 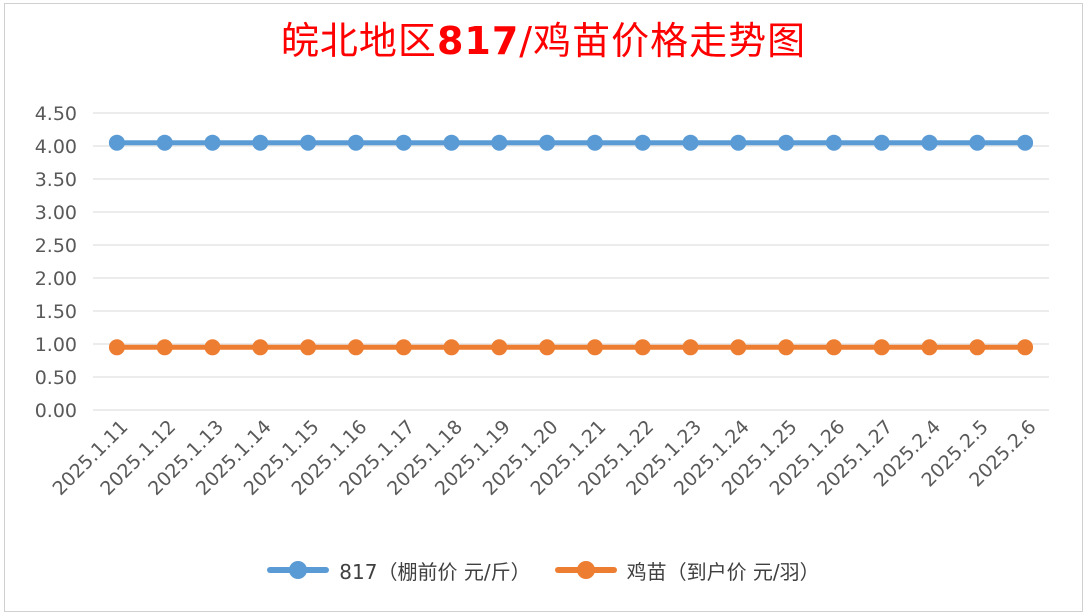 I want to click on y-tick-label: 4.00, so click(x=56, y=147).